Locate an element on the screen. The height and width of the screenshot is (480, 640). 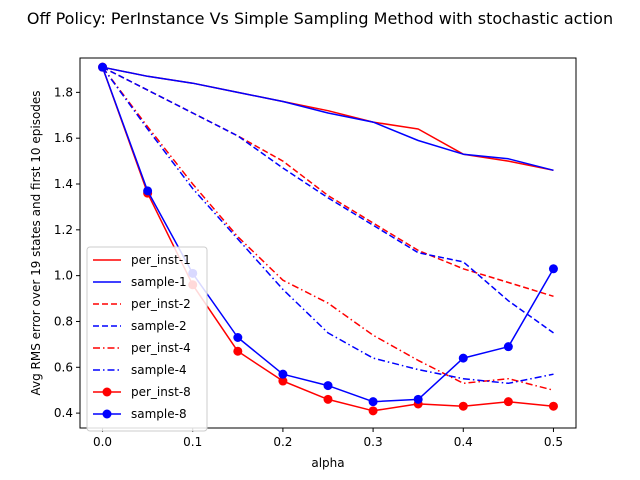
y-tick-label: 1.6 is located at coordinates (63, 138).